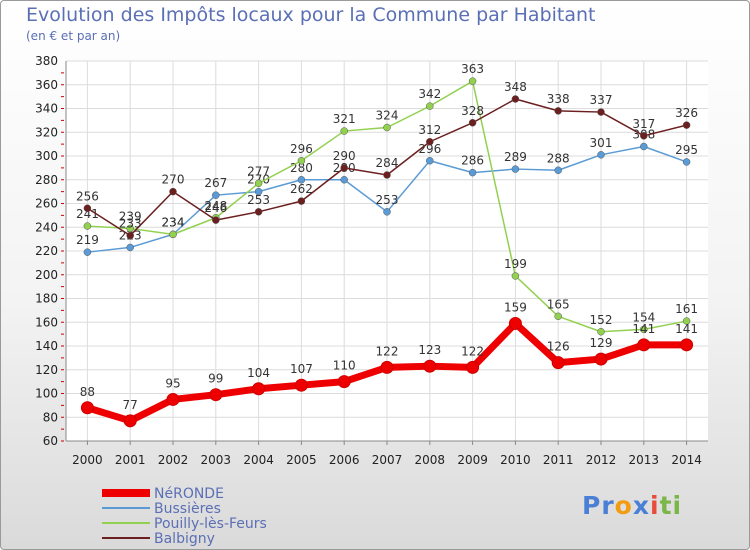 The image size is (750, 550). I want to click on data-label: 129, so click(601, 343).